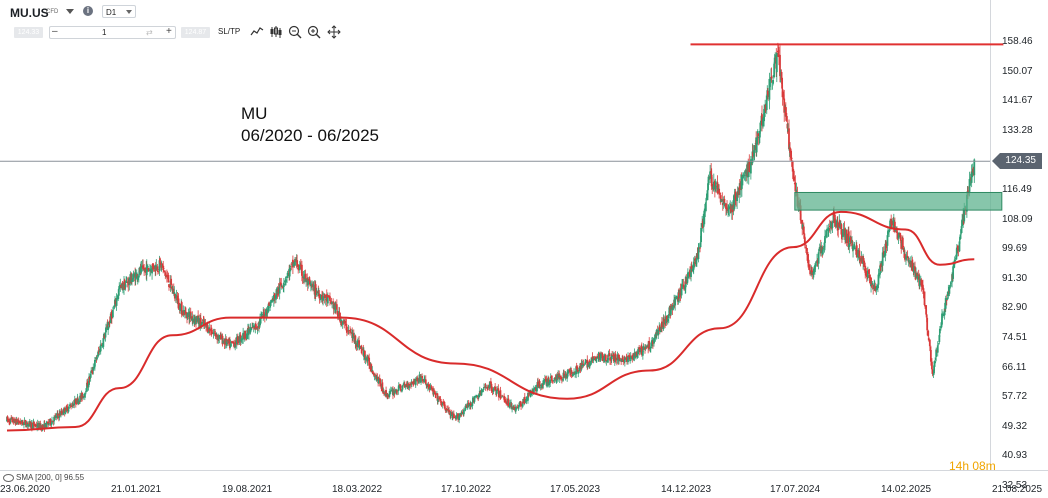 Image resolution: width=1048 pixels, height=498 pixels. Describe the element at coordinates (29, 13) in the screenshot. I see `symbol-name: MU.US` at that location.